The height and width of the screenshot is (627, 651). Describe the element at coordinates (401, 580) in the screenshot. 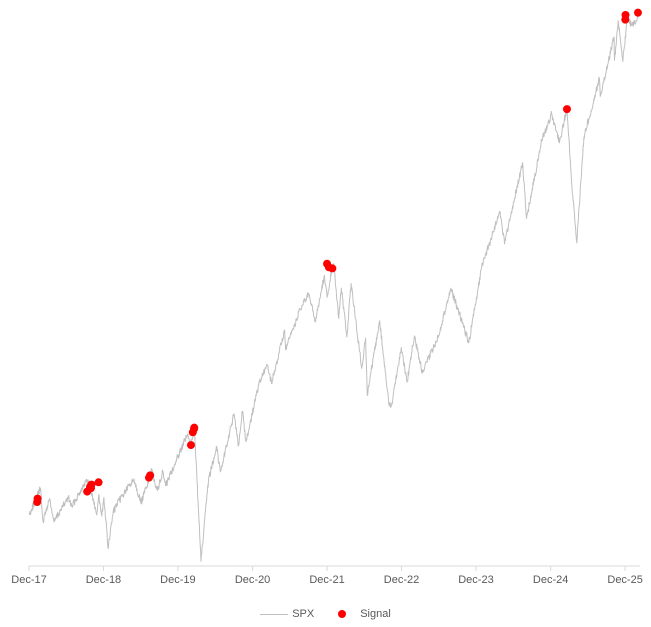

I see `x-tick-label: Dec-22` at that location.